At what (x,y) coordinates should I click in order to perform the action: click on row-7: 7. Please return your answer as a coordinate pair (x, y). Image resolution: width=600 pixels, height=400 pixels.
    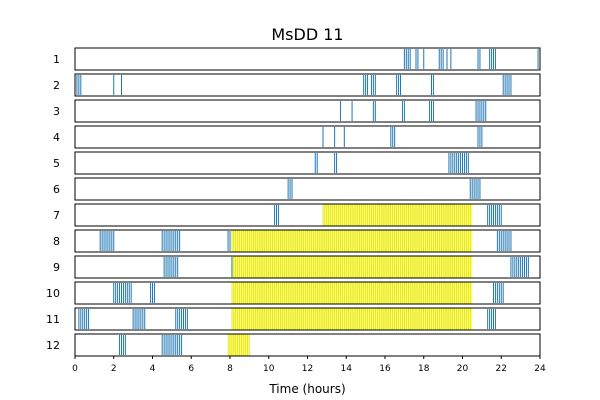
    Looking at the image, I should click on (297, 215).